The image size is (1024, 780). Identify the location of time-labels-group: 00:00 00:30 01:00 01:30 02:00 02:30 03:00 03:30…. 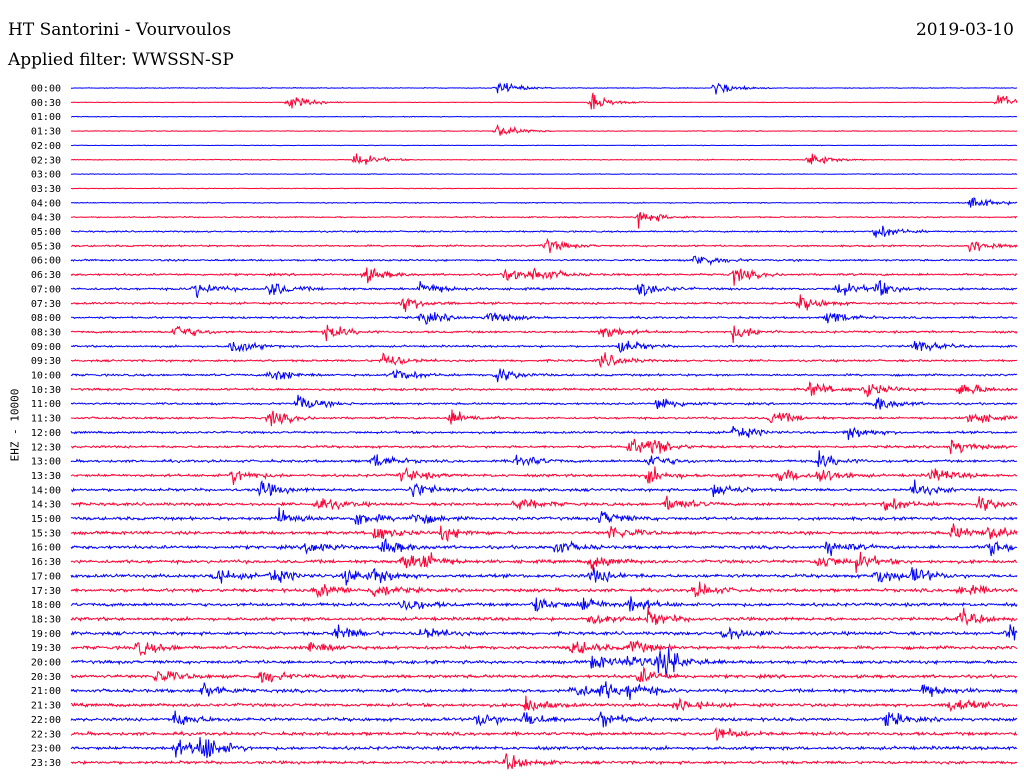
(46, 426).